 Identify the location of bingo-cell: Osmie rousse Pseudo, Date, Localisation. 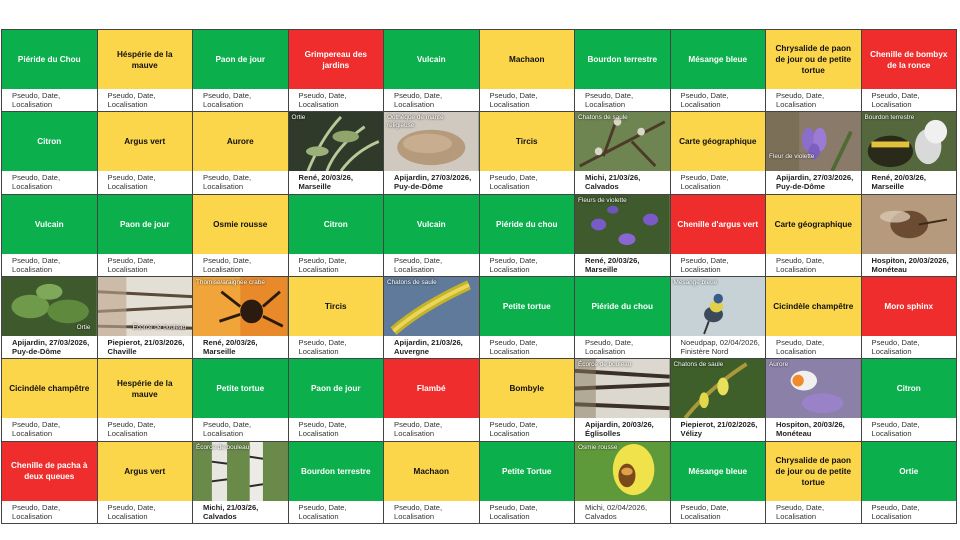
(241, 235).